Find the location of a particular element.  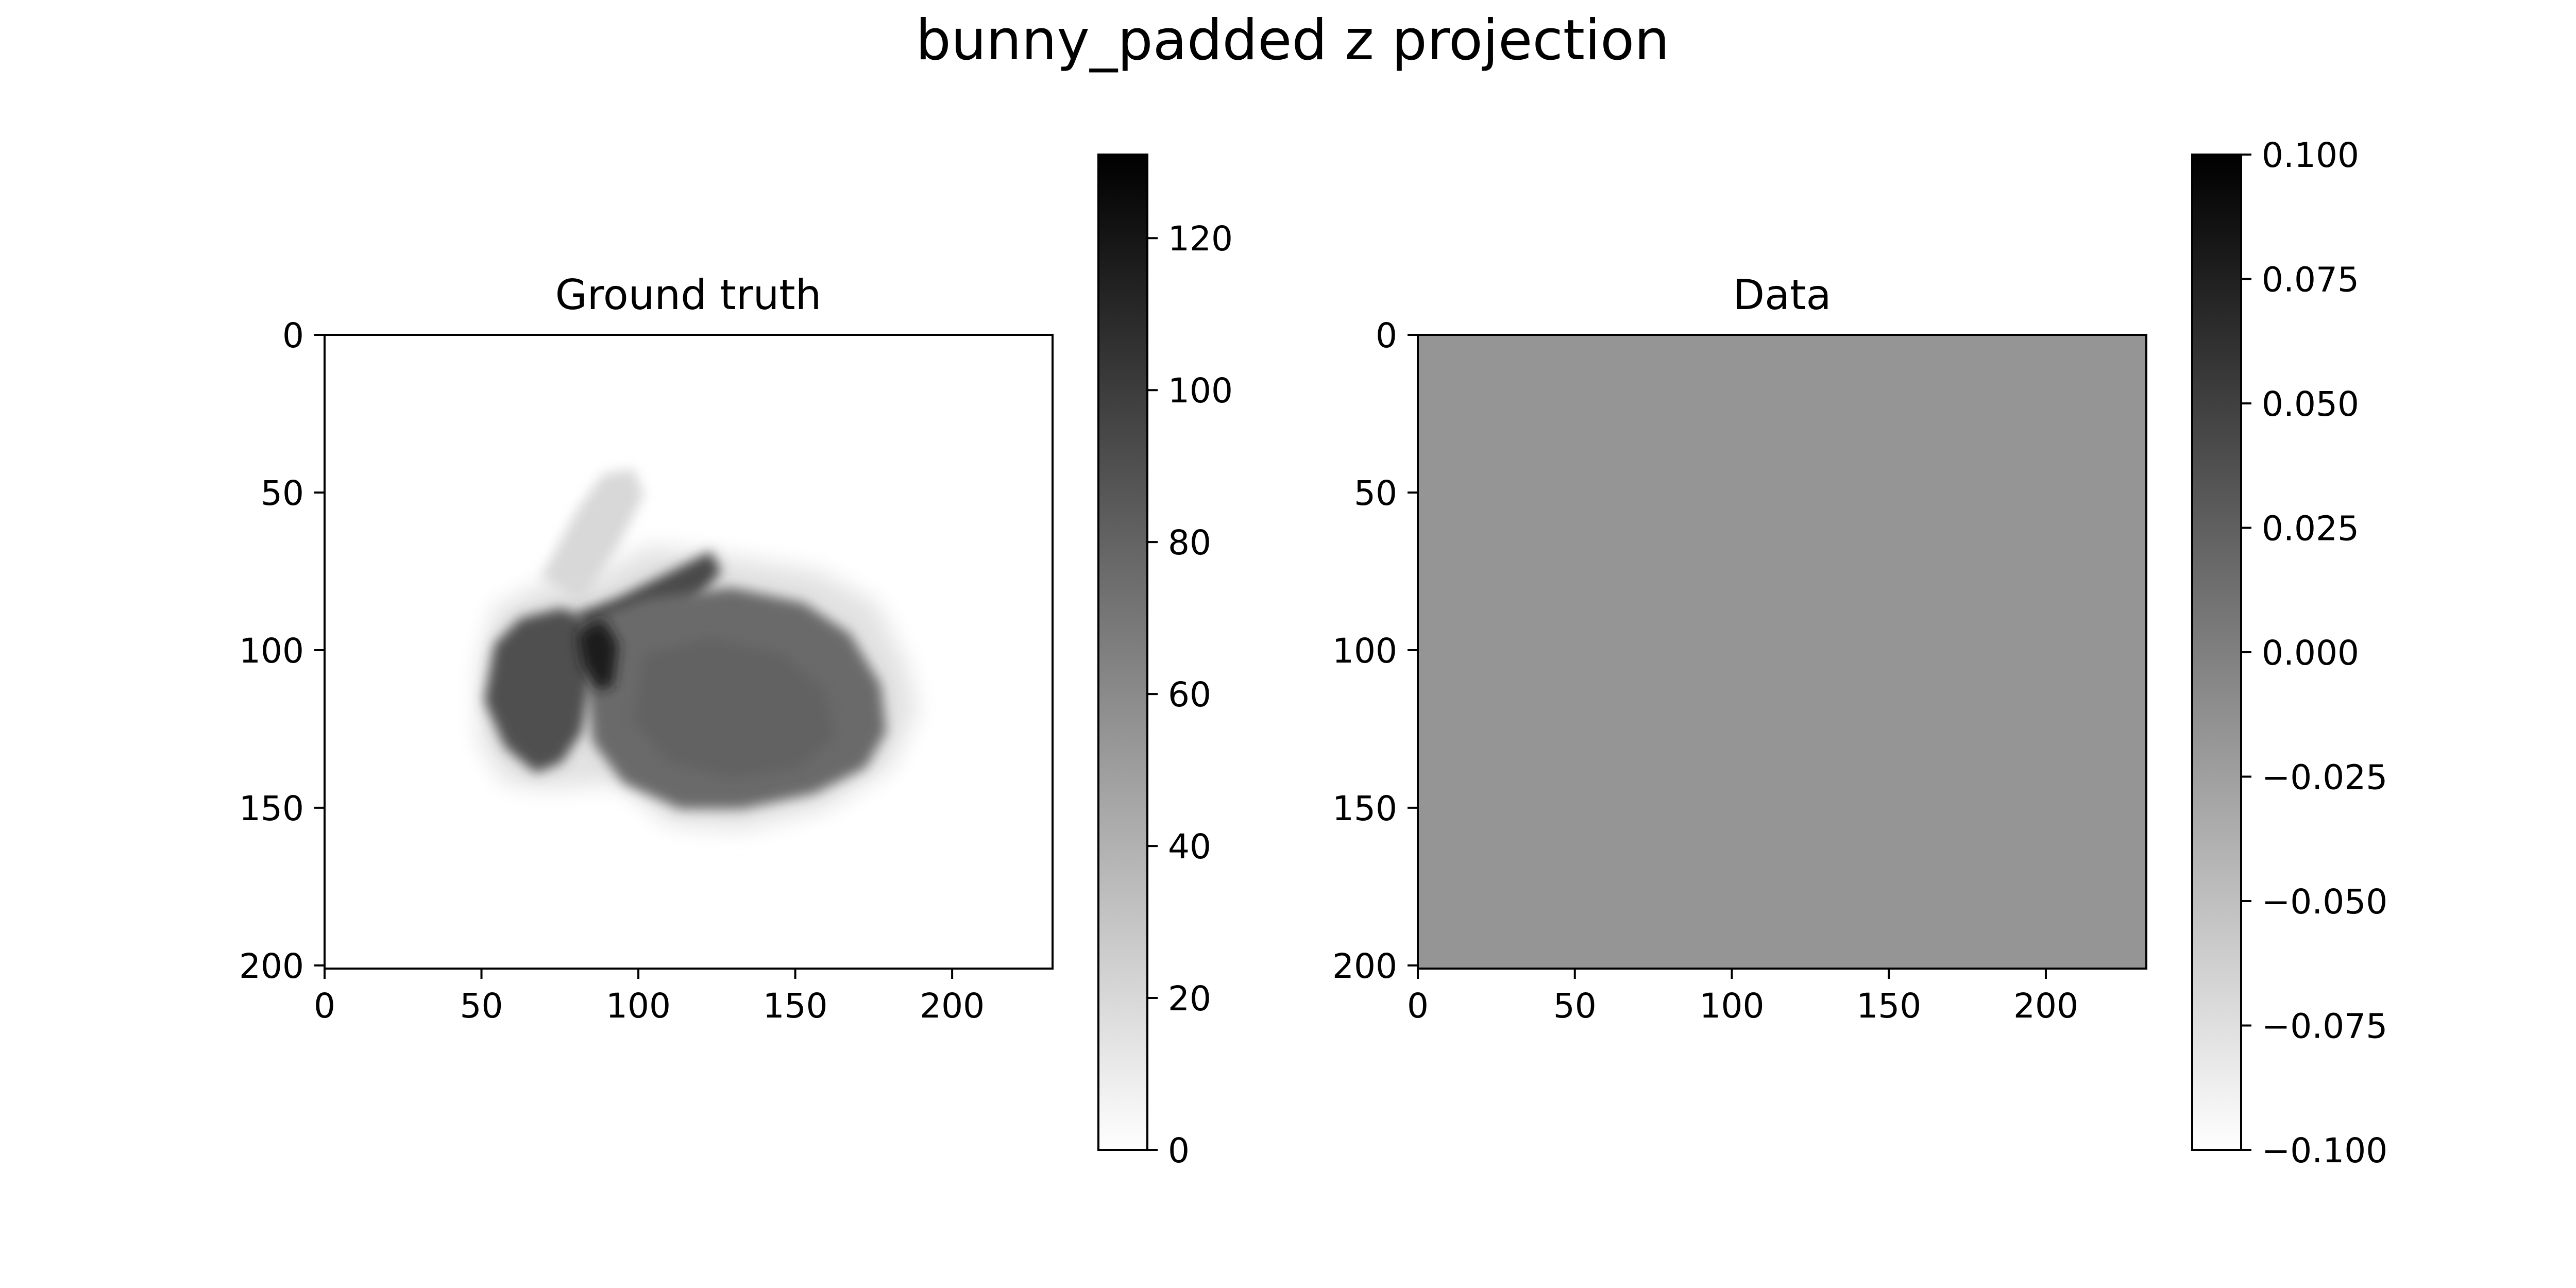

ground-truth-colorbar-tick-label: 60 is located at coordinates (1189, 695).